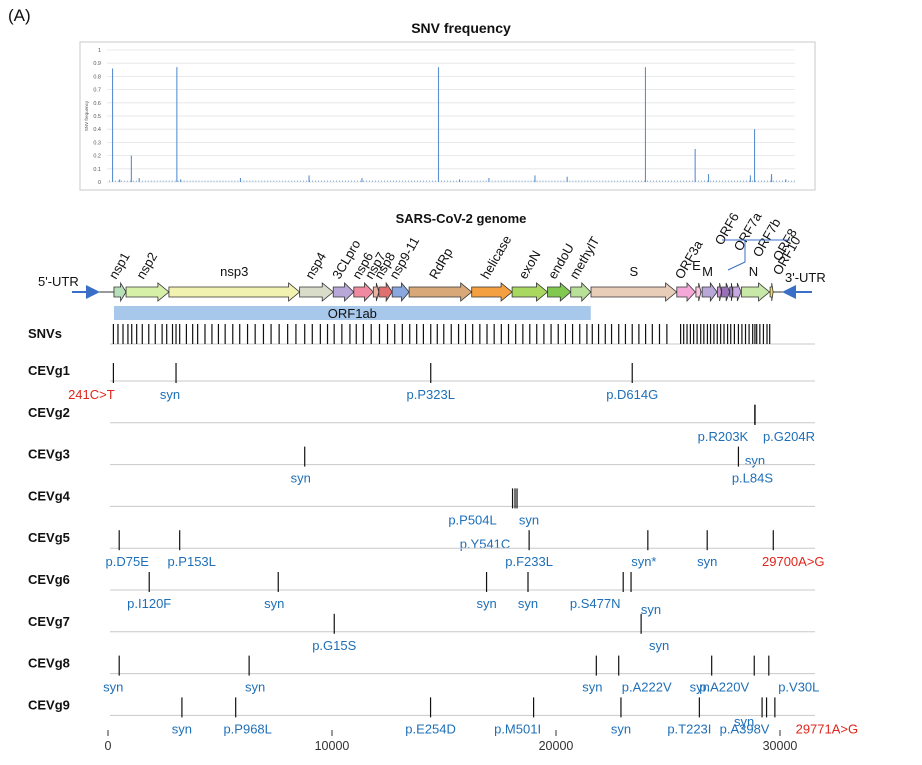  Describe the element at coordinates (492, 292) in the screenshot. I see `gene-helicase-arrow` at that location.